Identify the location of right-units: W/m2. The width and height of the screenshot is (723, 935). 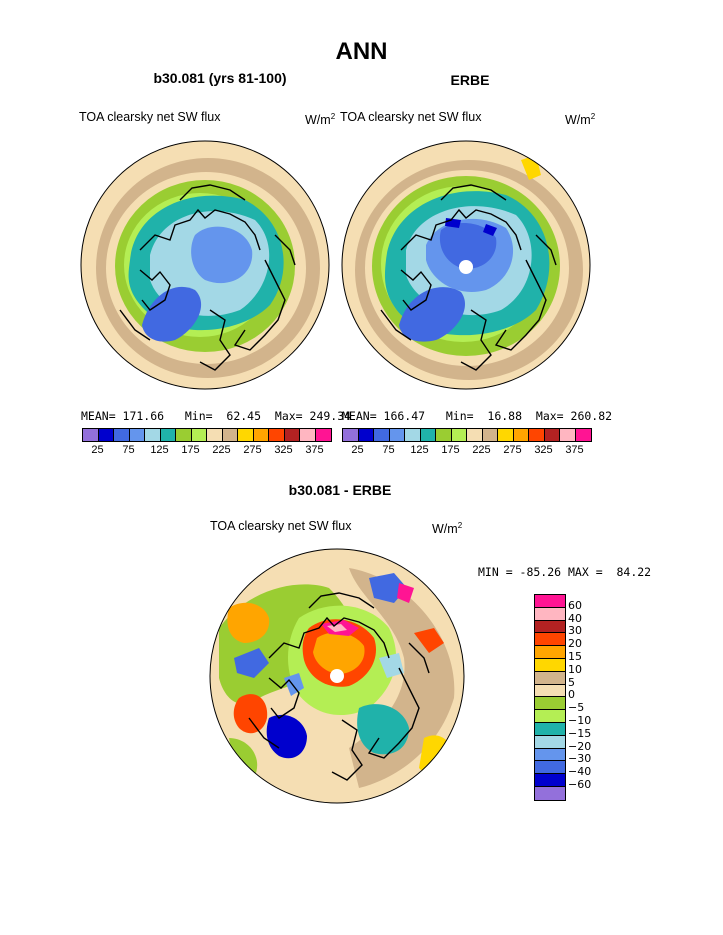
(580, 120).